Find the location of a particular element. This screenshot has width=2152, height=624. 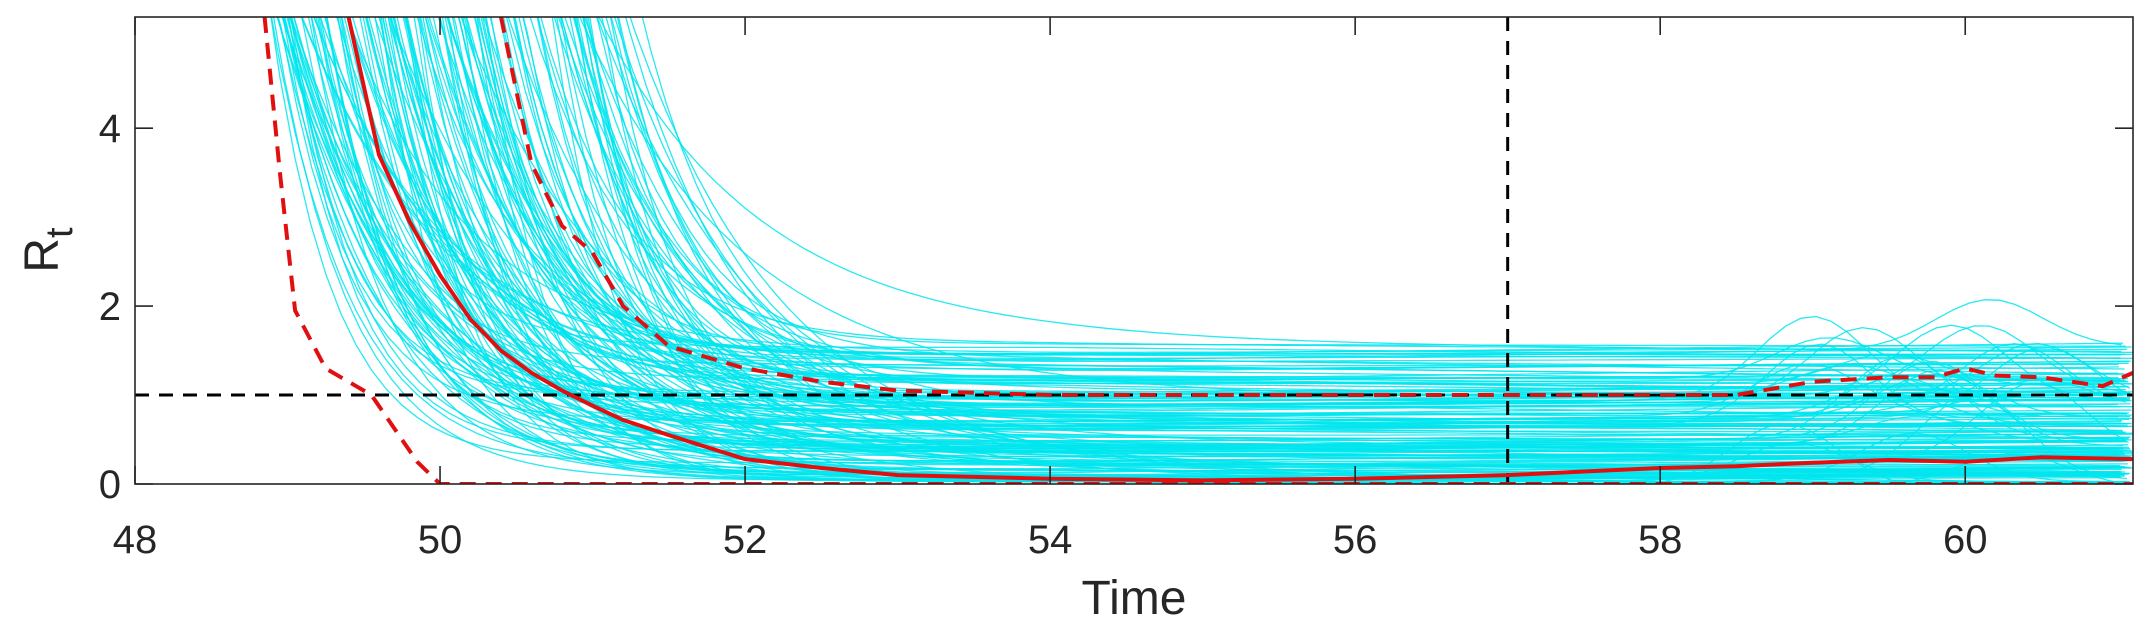

x-tick-label: 60 is located at coordinates (1965, 540).